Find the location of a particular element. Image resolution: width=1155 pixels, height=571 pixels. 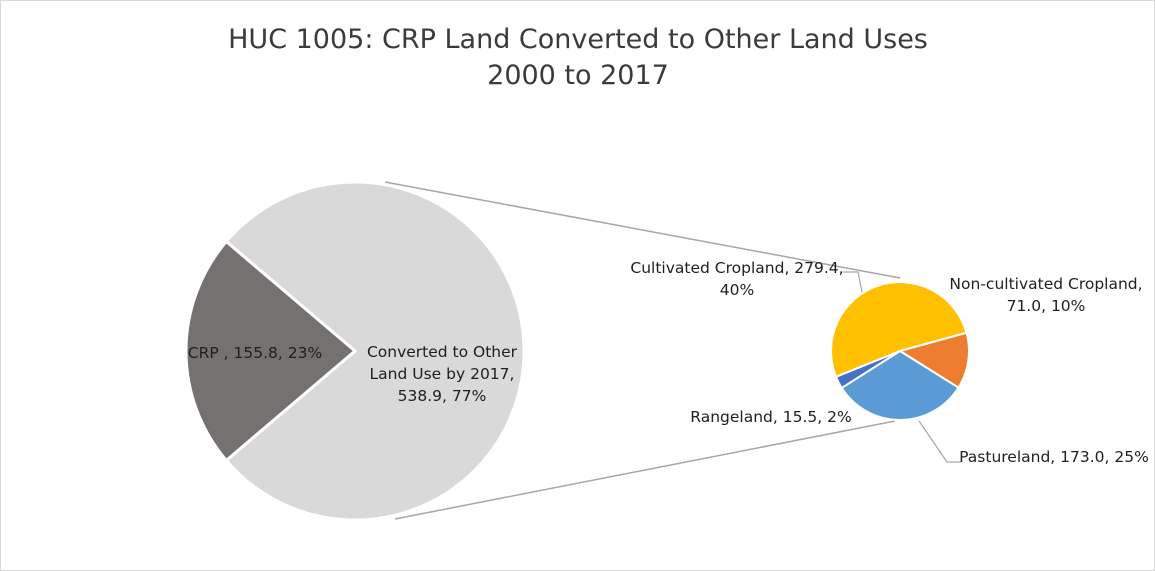

slice-crp is located at coordinates (271, 351).